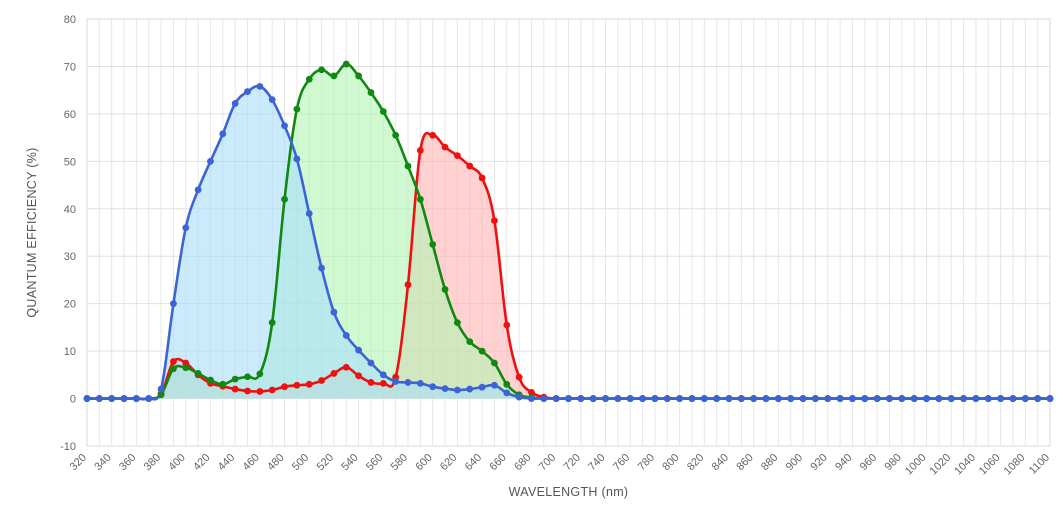 This screenshot has height=507, width=1063. Describe the element at coordinates (744, 462) in the screenshot. I see `x-tick-label: 860` at that location.